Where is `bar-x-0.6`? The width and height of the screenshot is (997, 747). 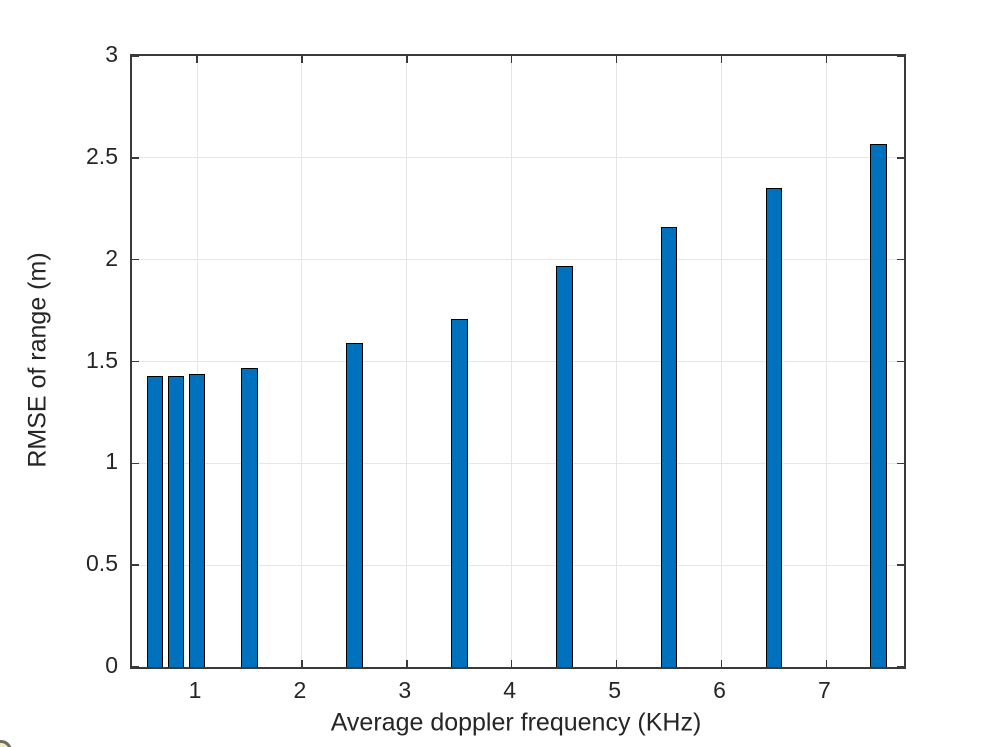 bar-x-0.6 is located at coordinates (155, 521).